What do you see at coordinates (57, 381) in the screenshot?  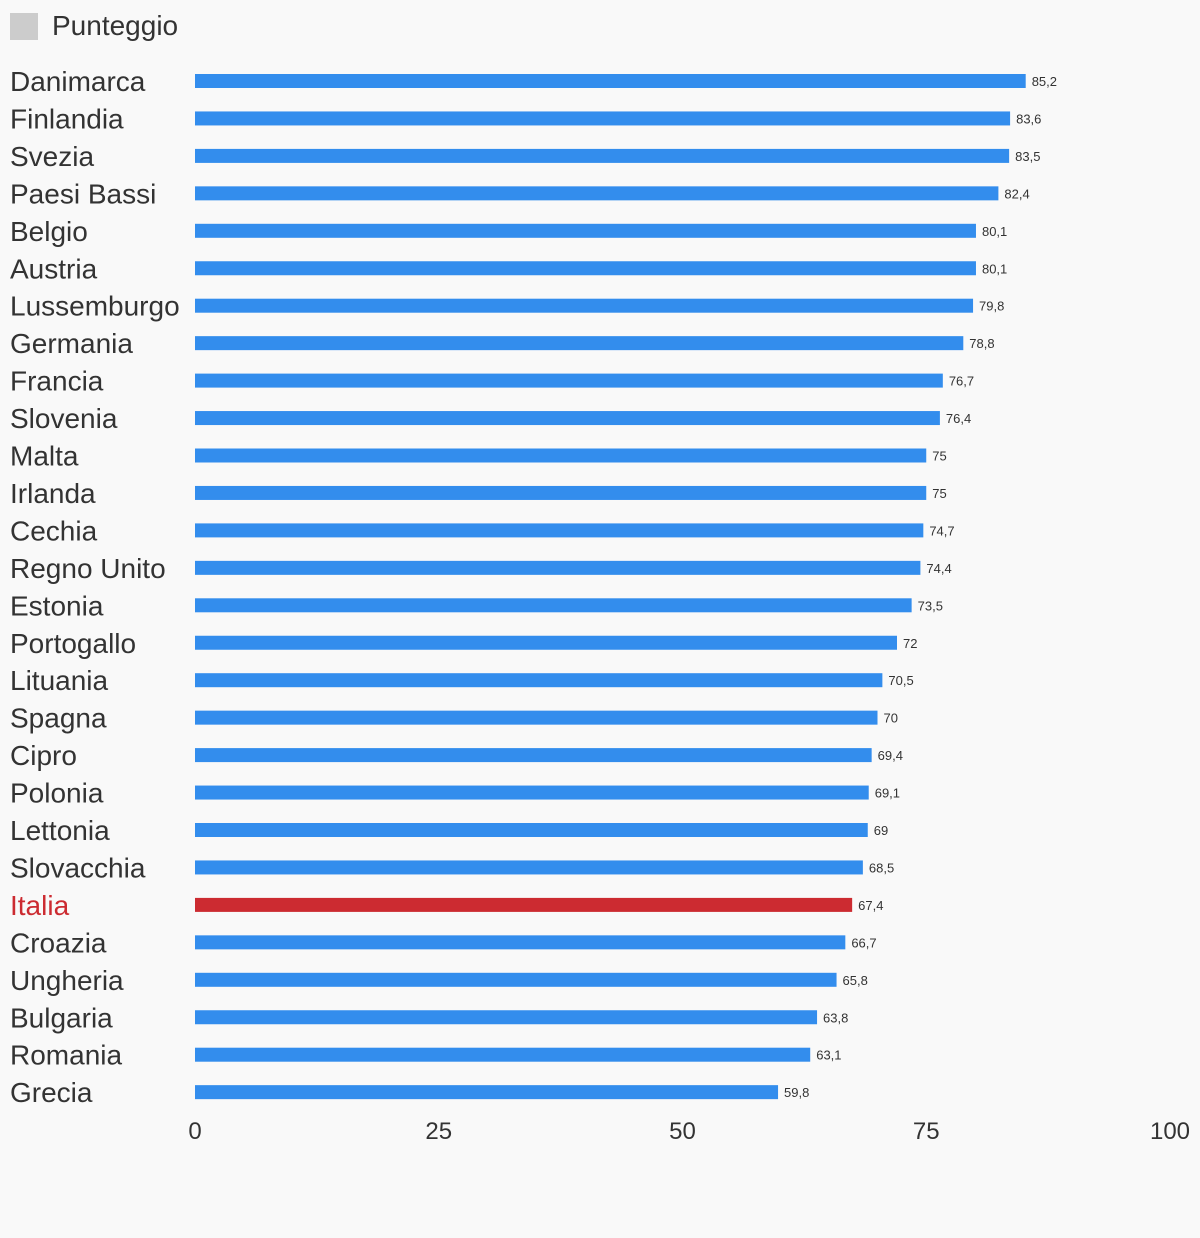 I see `category-label: Francia` at bounding box center [57, 381].